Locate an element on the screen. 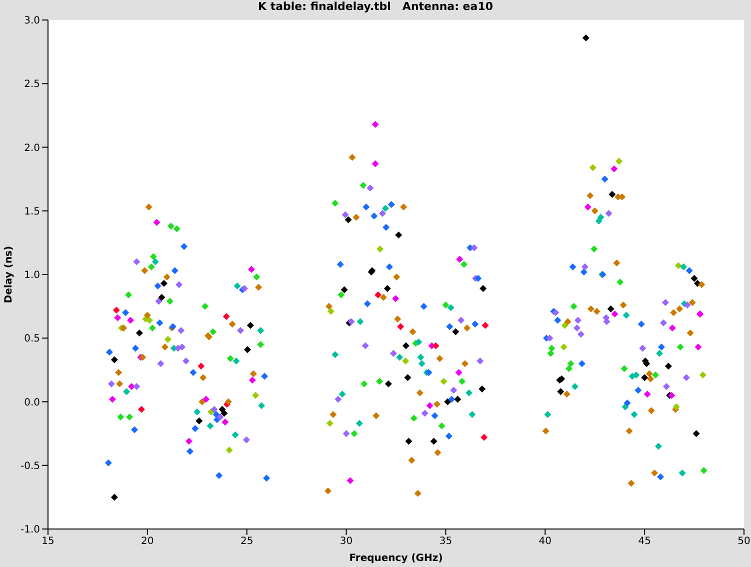 This screenshot has height=567, width=751. y-tick-label: 2.0 is located at coordinates (32, 148).